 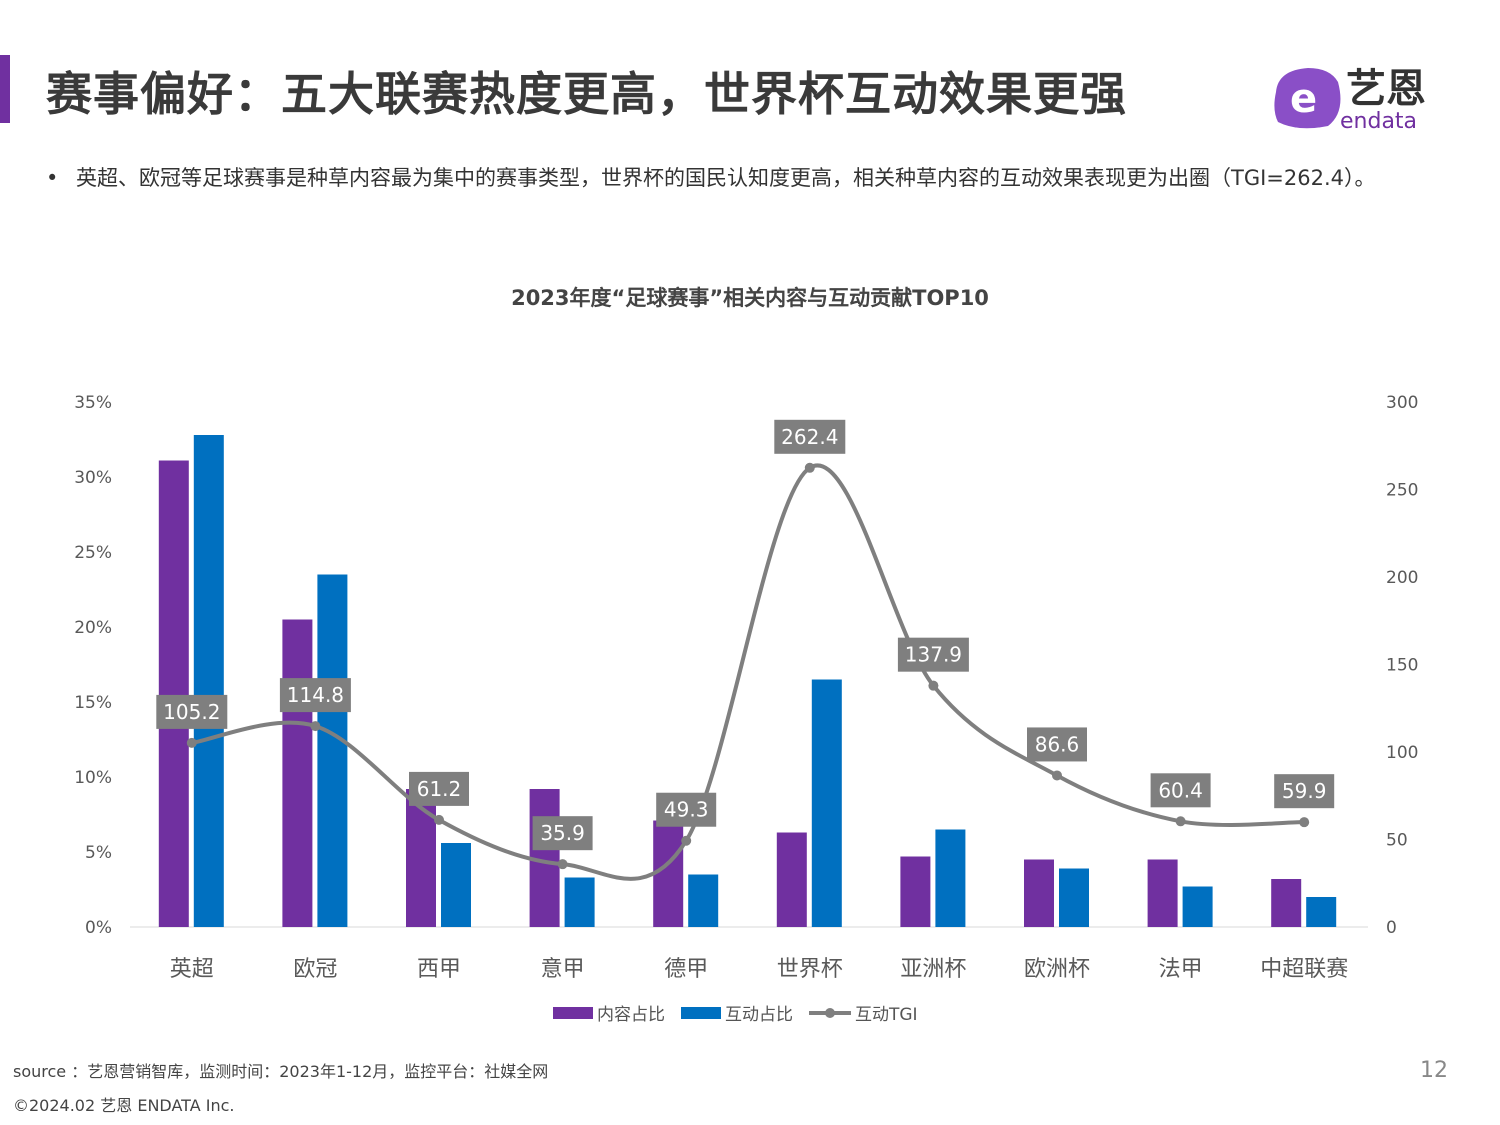 I want to click on y-left-tick-label: 25%, so click(x=93, y=553).